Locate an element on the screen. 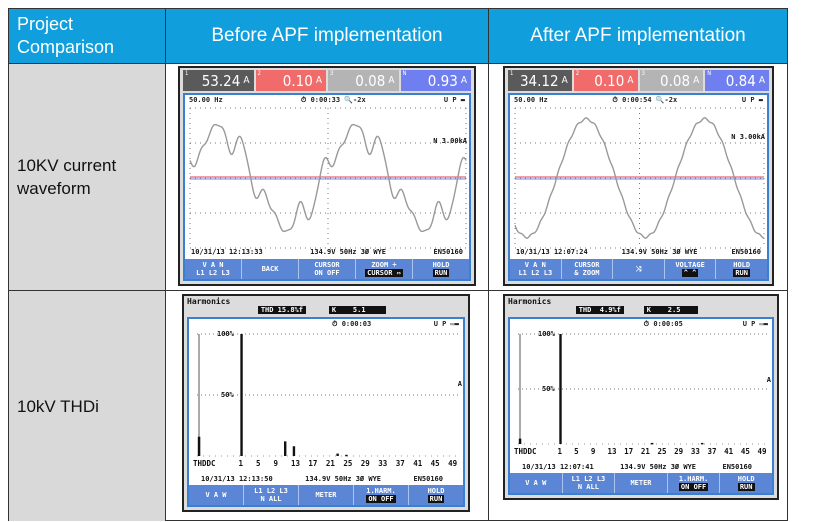  timer: 0:00:33 is located at coordinates (325, 100).